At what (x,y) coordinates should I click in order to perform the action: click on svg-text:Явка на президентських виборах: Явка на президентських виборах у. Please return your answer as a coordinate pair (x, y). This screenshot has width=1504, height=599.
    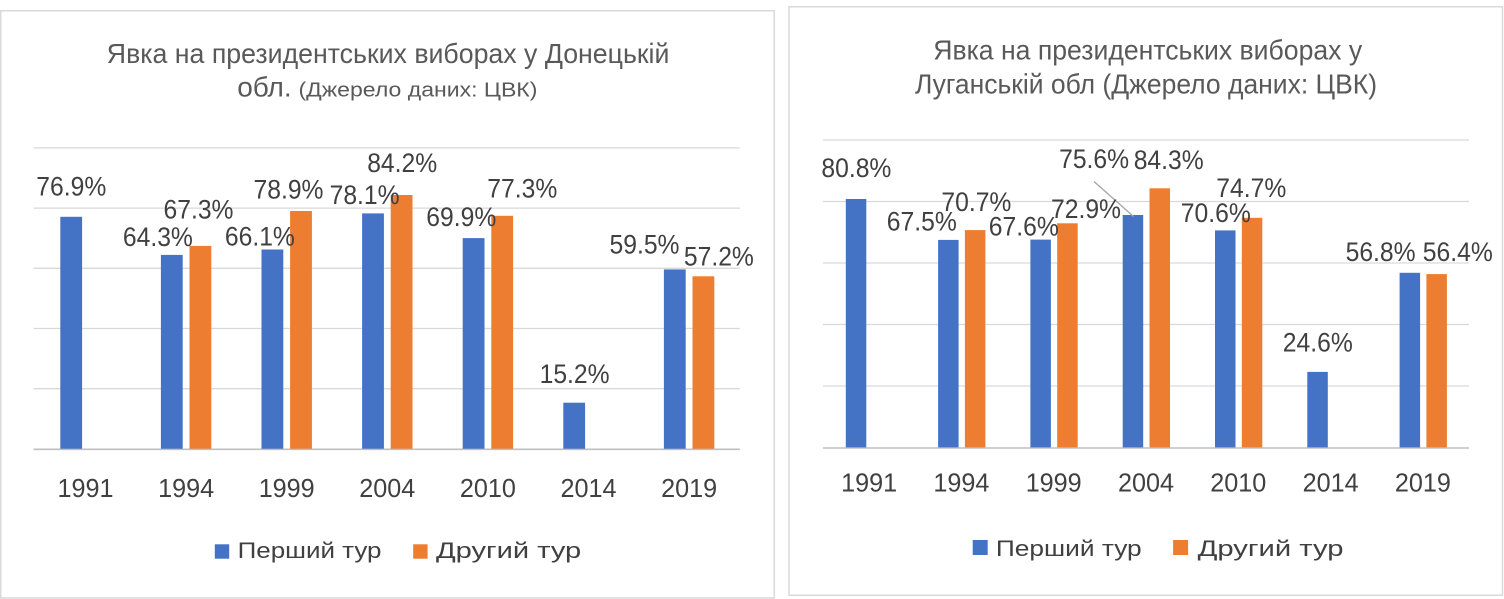
    Looking at the image, I should click on (1147, 50).